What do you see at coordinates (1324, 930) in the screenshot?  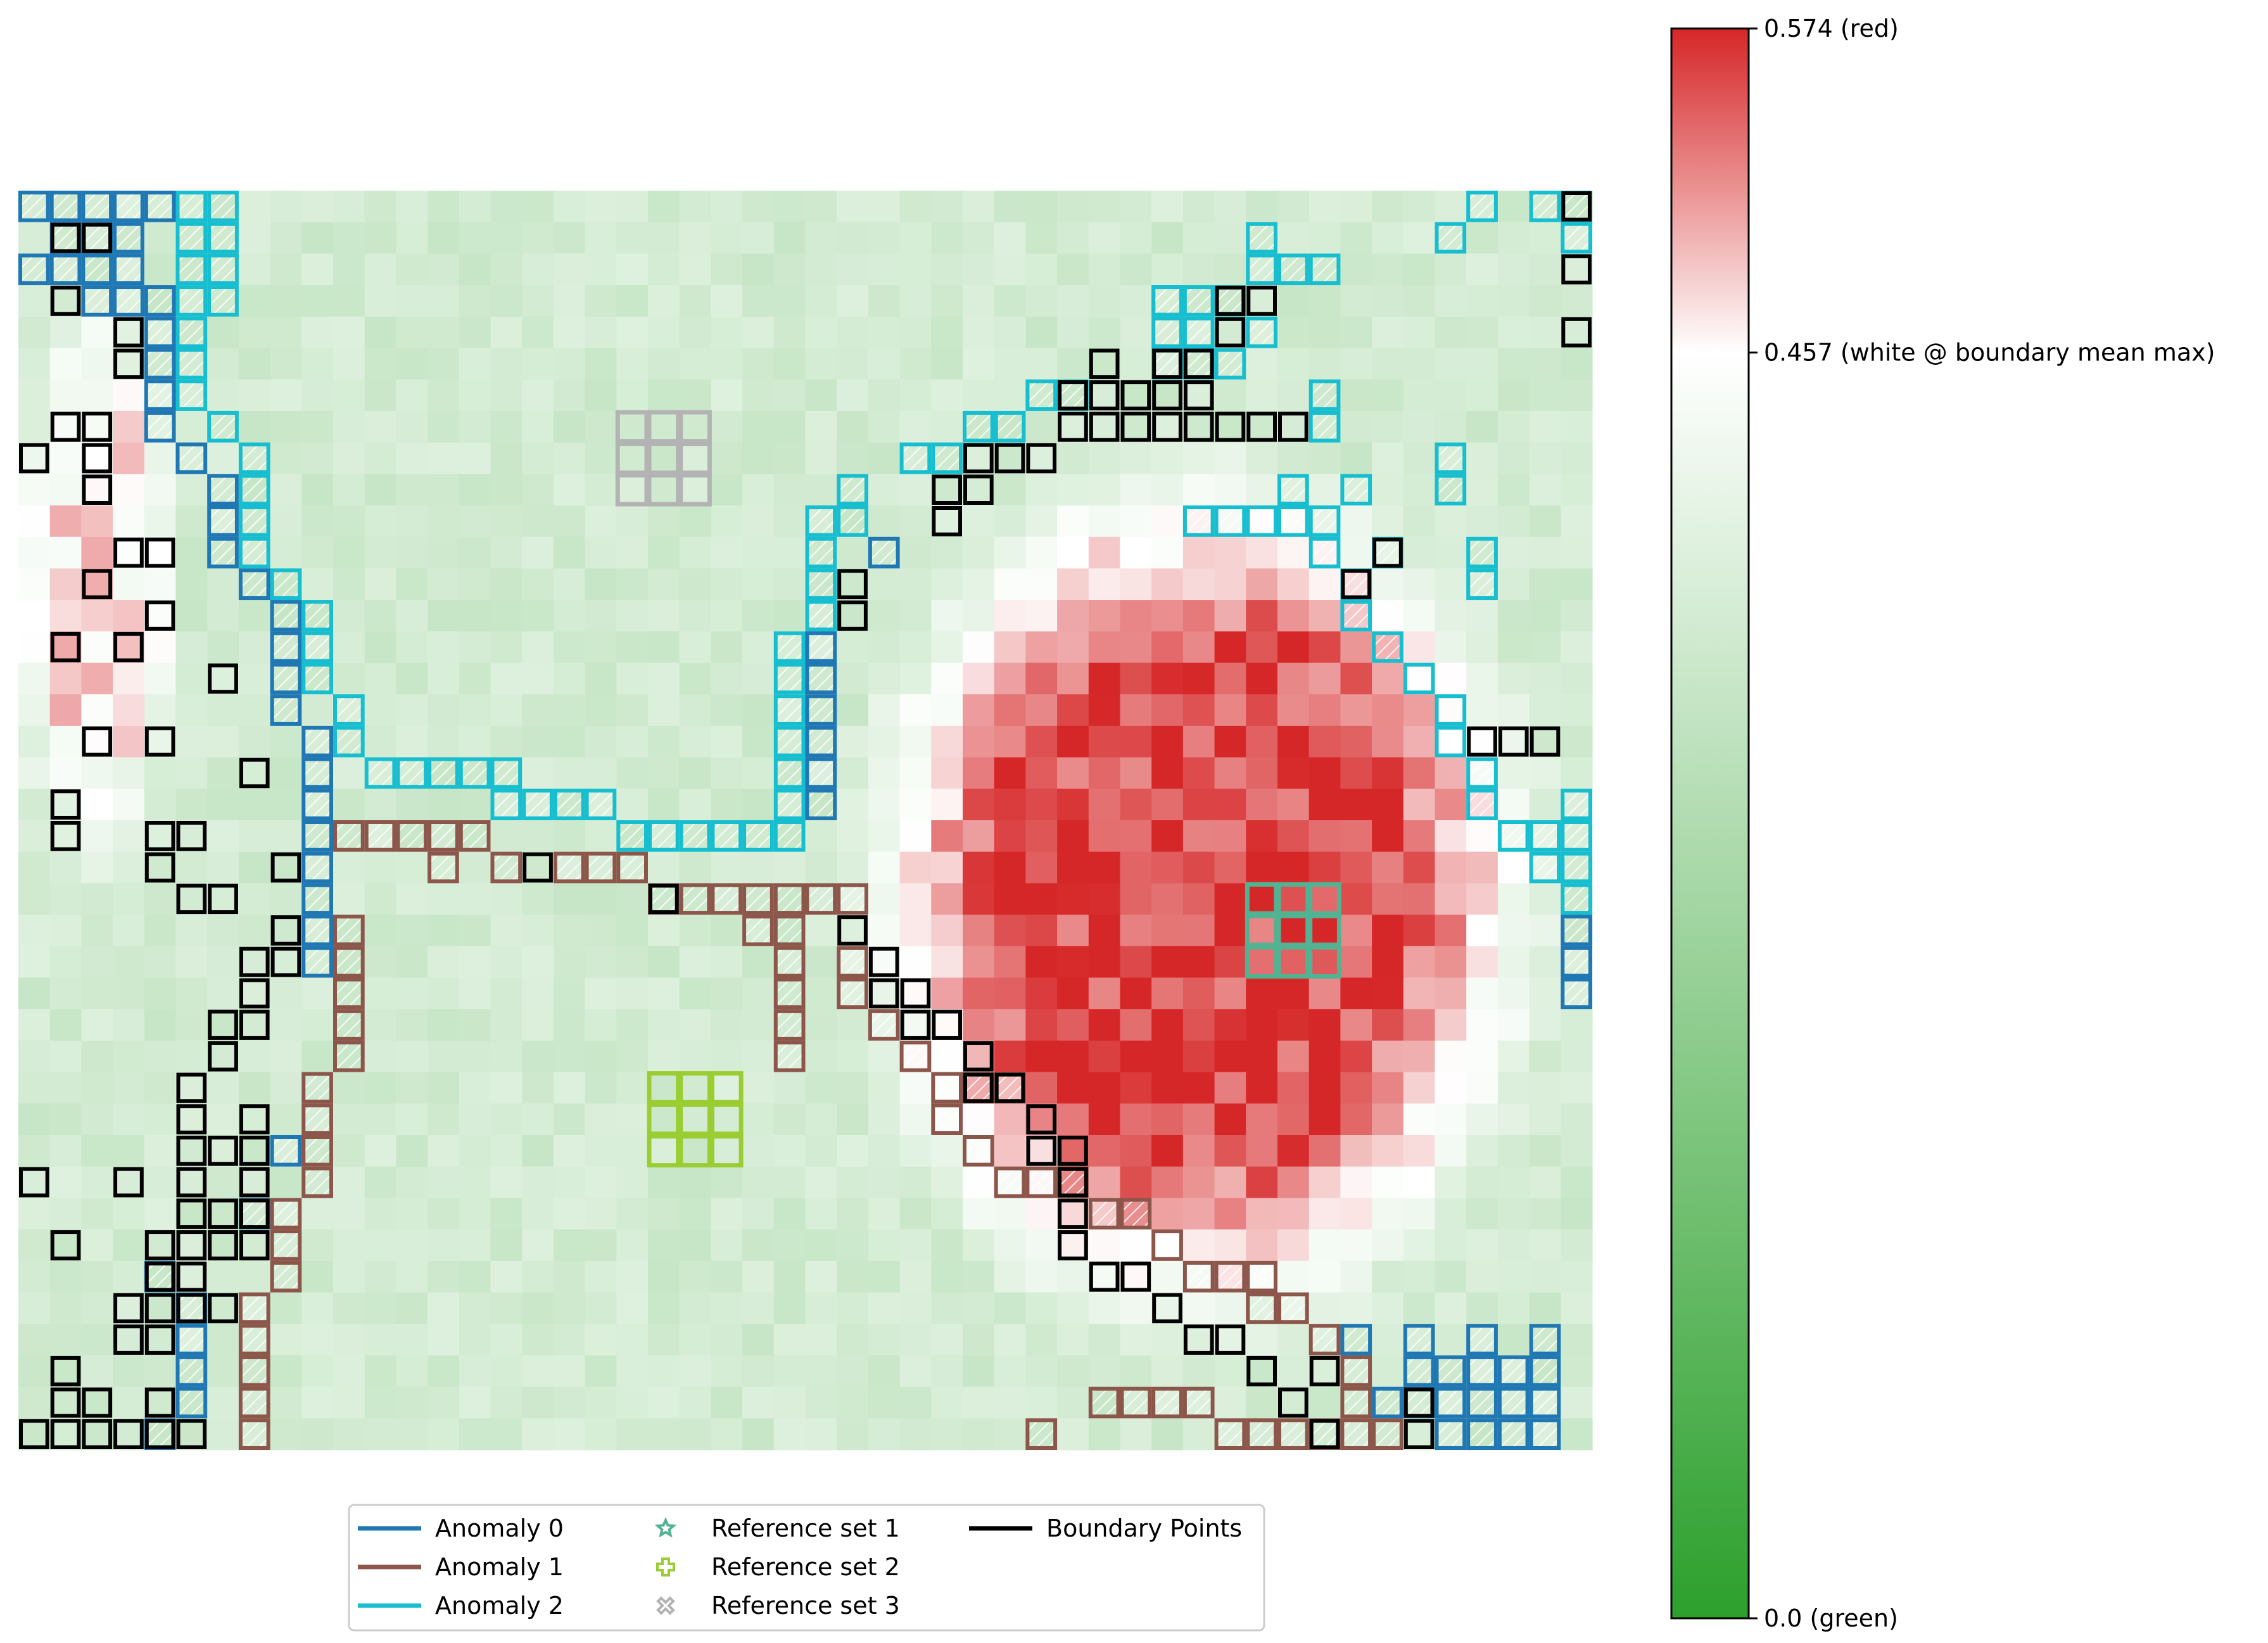 I see `reference-set-1-cell` at bounding box center [1324, 930].